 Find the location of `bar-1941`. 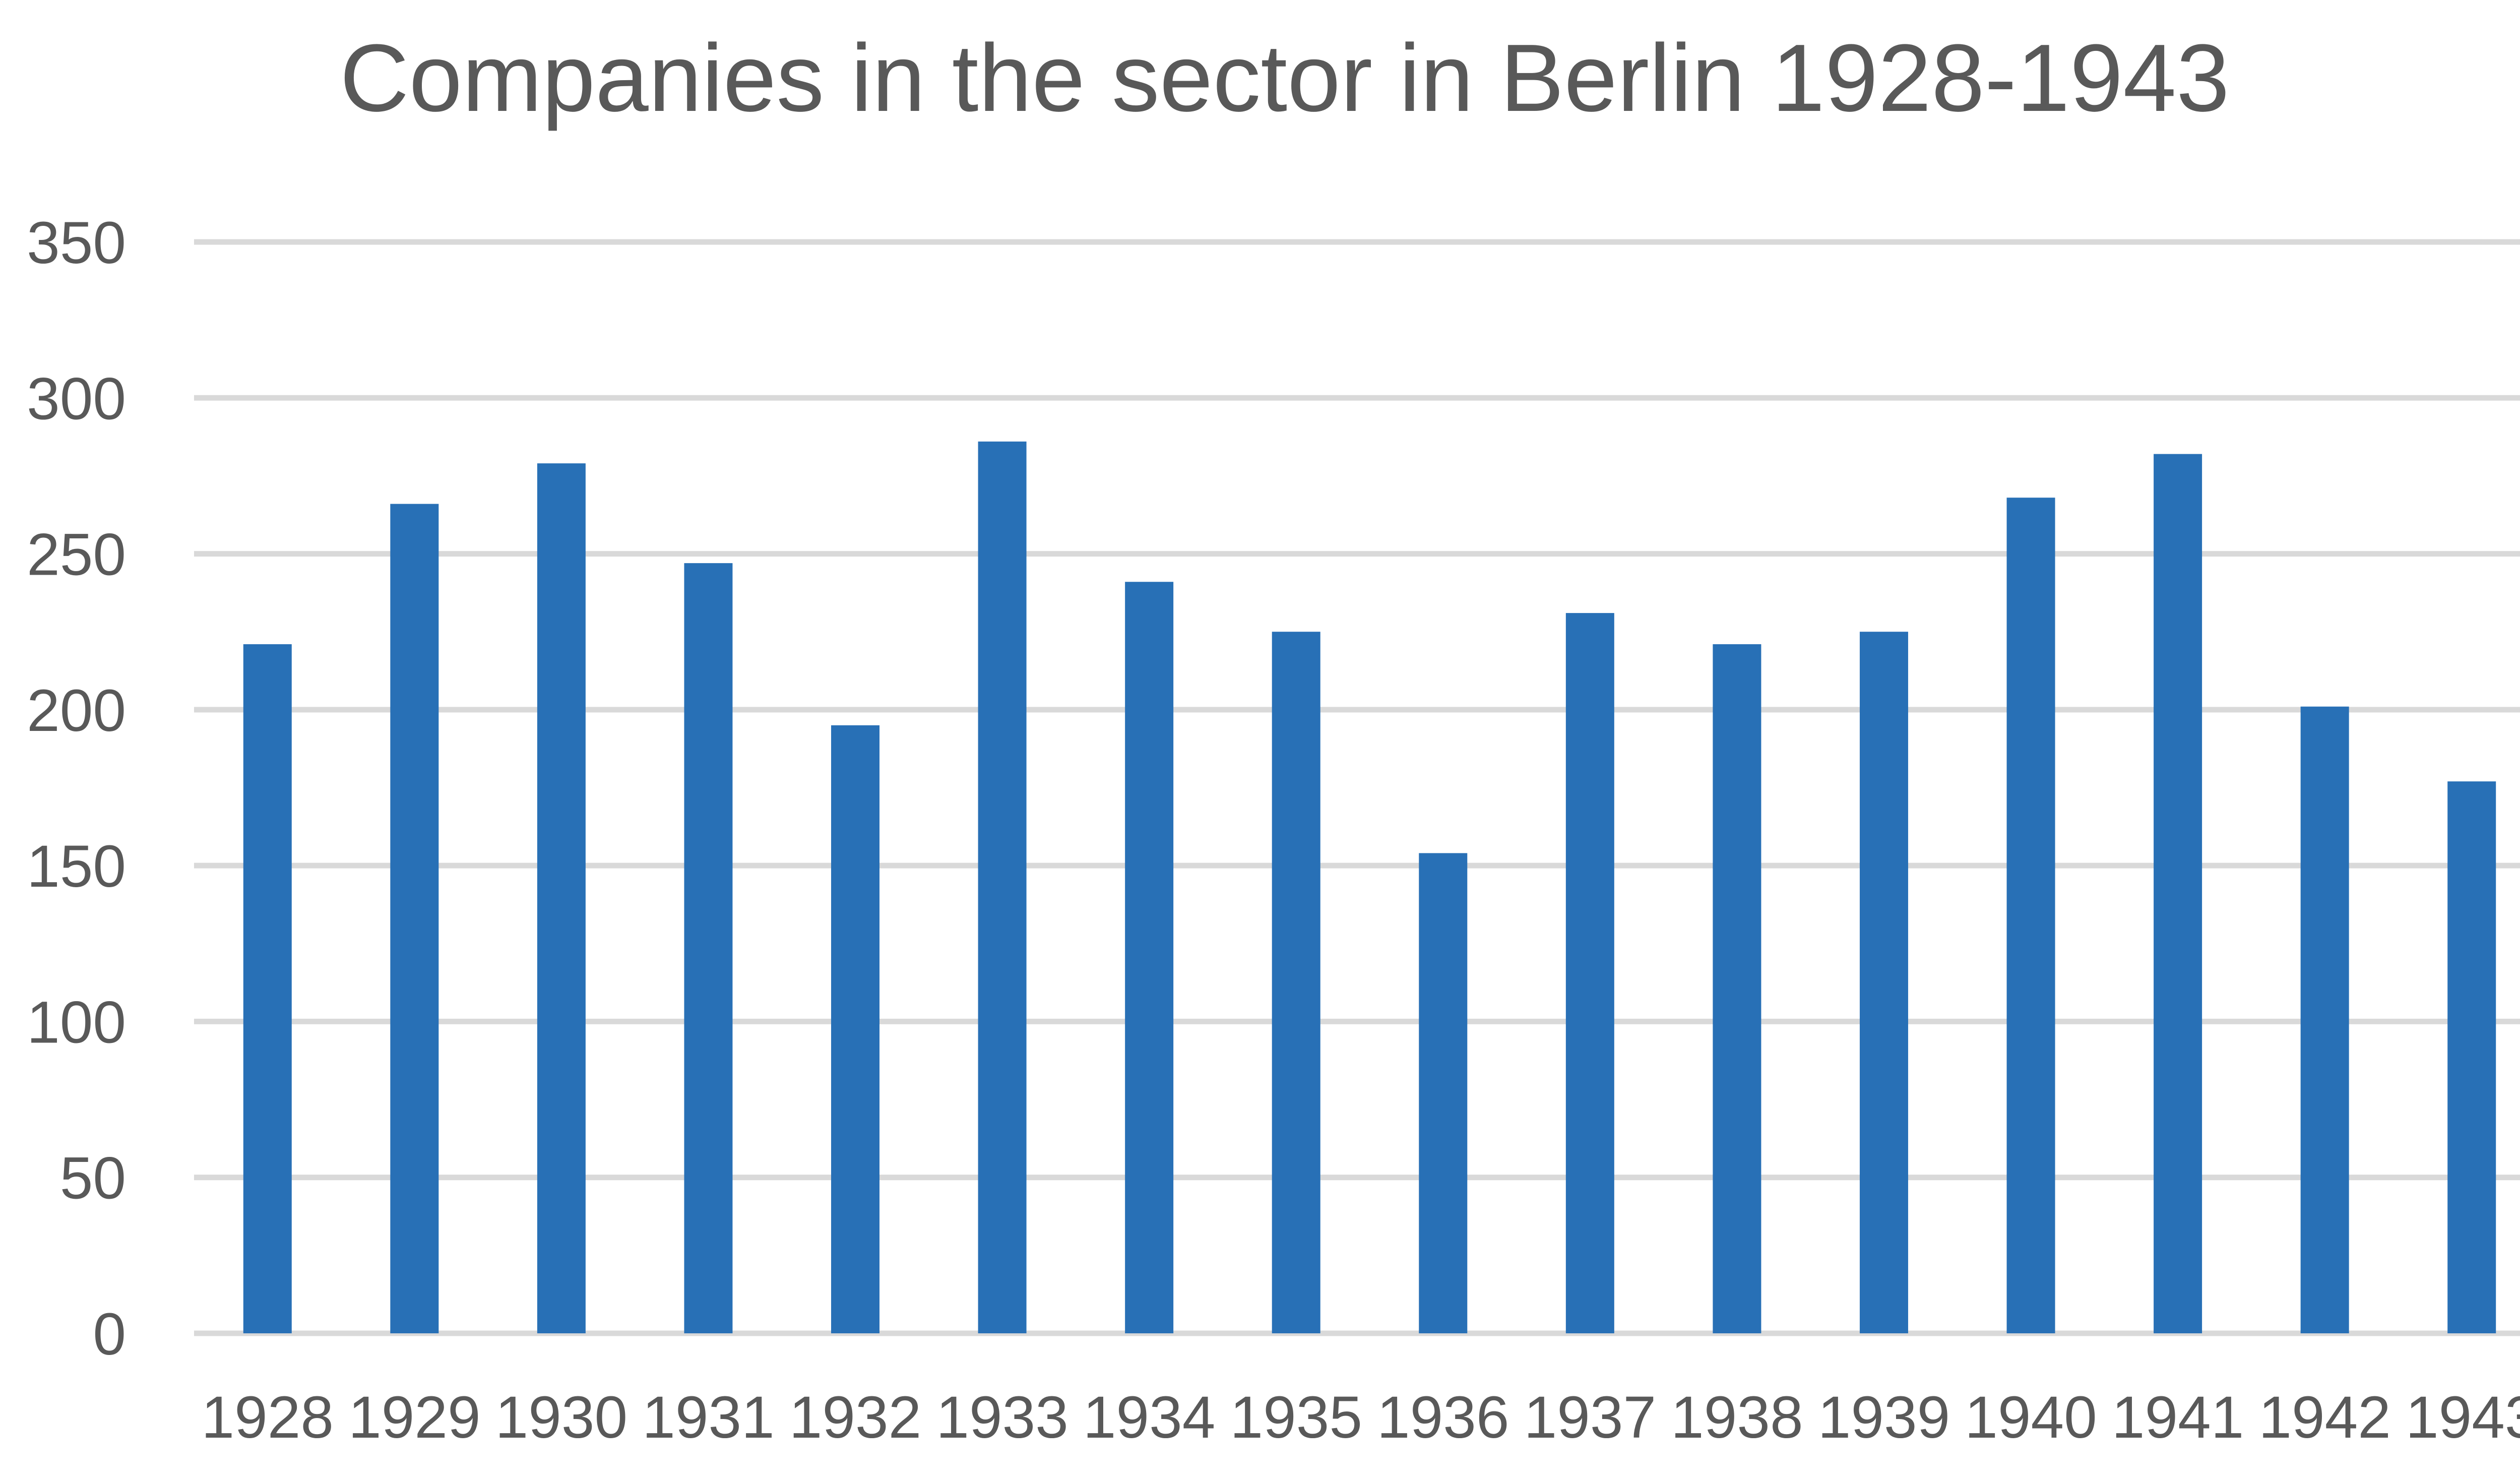

bar-1941 is located at coordinates (2178, 893).